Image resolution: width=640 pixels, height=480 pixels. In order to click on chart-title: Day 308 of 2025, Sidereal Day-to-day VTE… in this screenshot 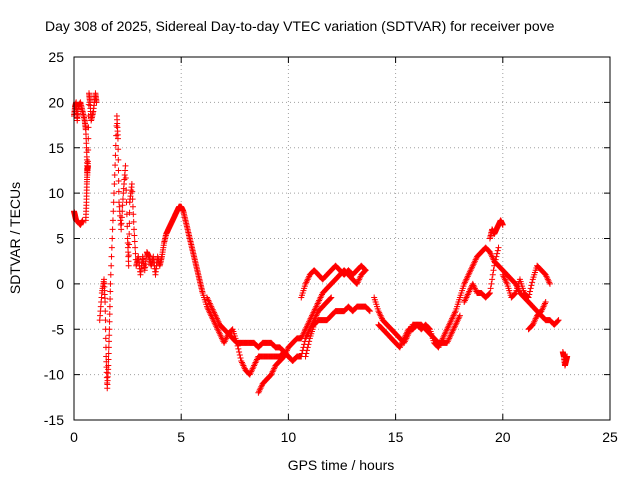, I will do `click(300, 26)`.